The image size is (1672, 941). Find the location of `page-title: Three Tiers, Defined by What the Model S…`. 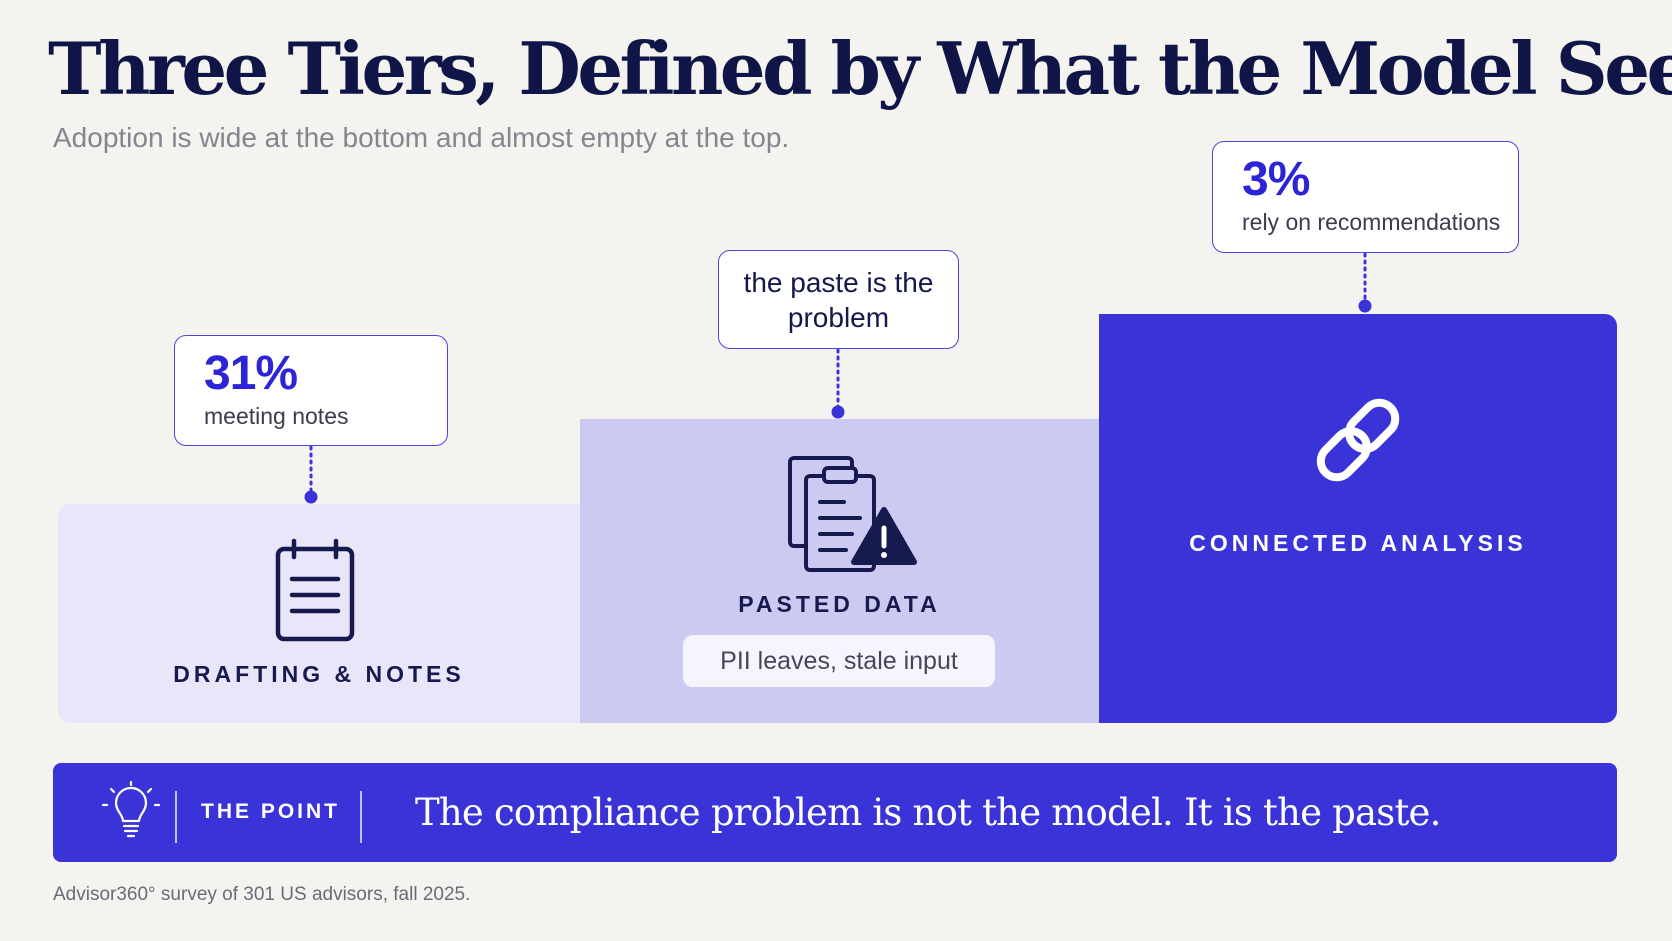

page-title: Three Tiers, Defined by What the Model S… is located at coordinates (860, 68).